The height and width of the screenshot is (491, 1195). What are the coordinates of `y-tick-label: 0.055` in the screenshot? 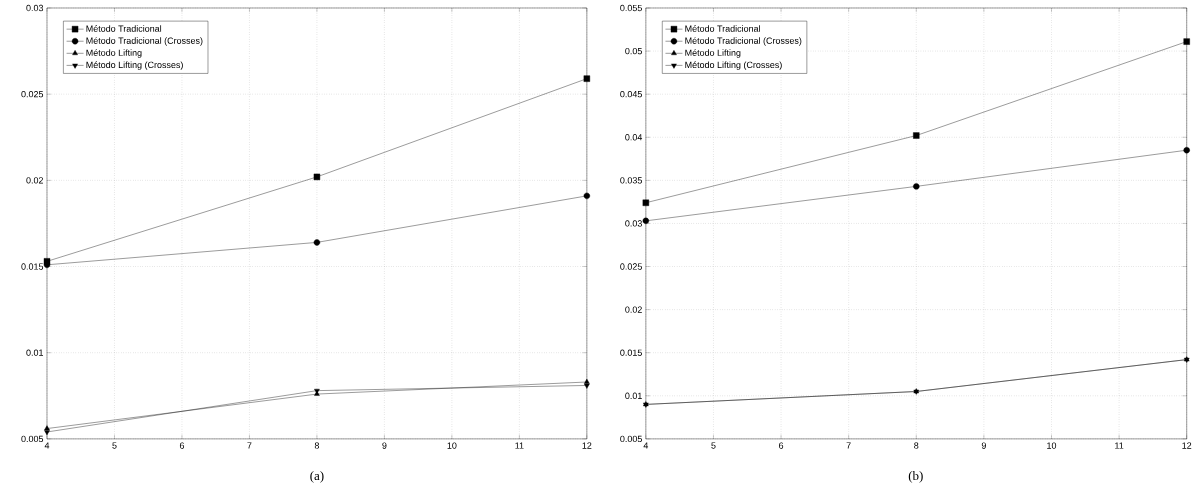 It's located at (631, 8).